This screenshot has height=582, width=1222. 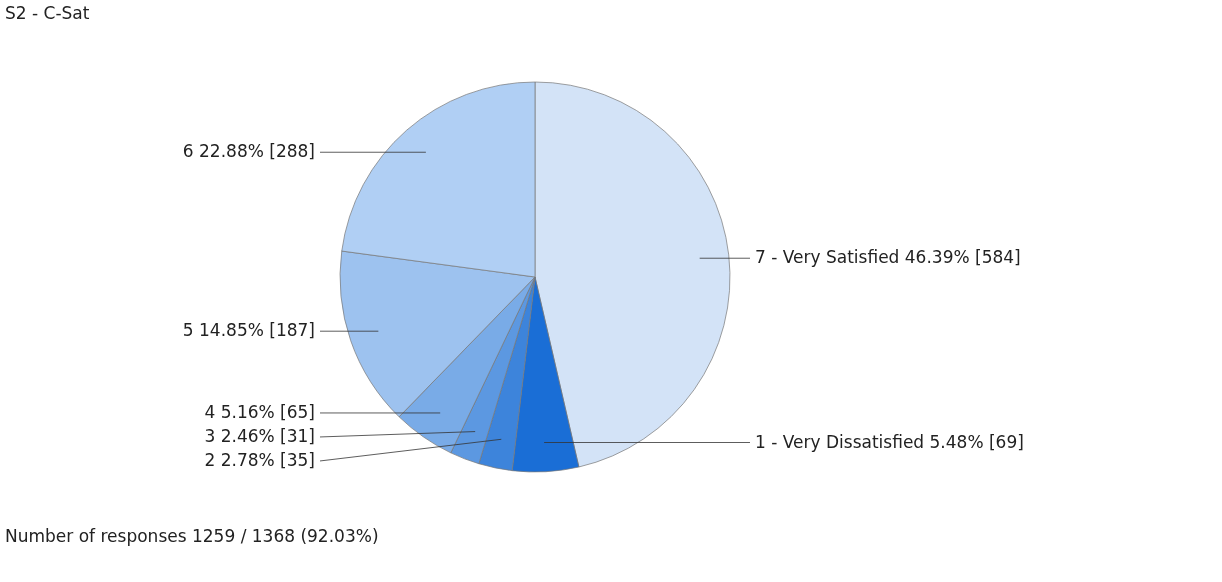 What do you see at coordinates (259, 435) in the screenshot?
I see `slice-label: 3 2.46% [31]` at bounding box center [259, 435].